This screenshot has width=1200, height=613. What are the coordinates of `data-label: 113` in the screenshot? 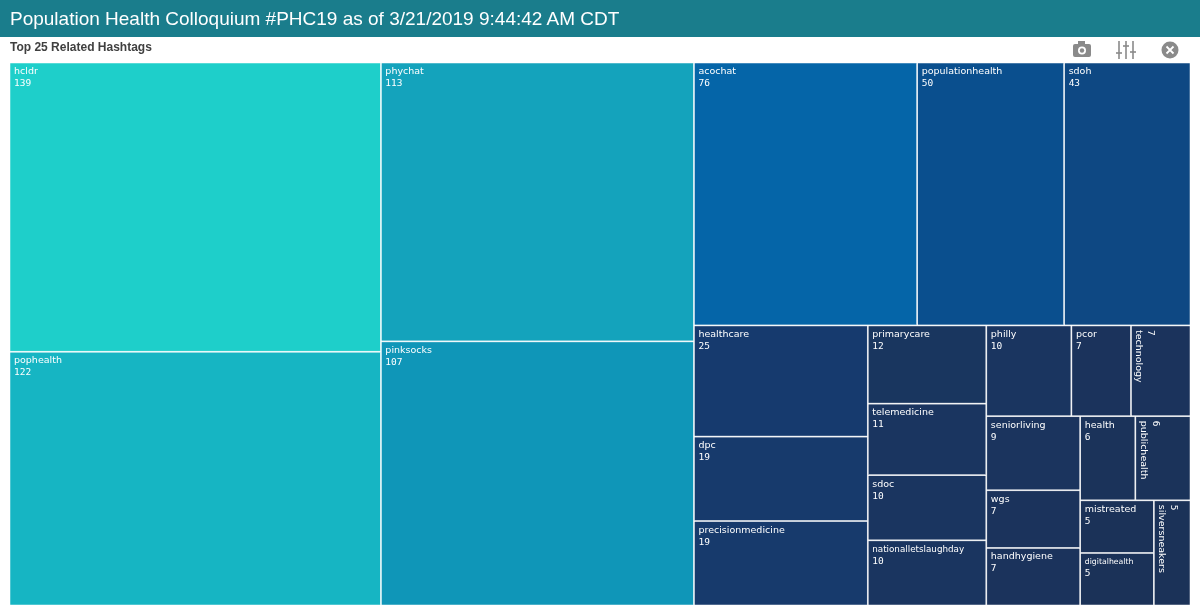 It's located at (394, 82).